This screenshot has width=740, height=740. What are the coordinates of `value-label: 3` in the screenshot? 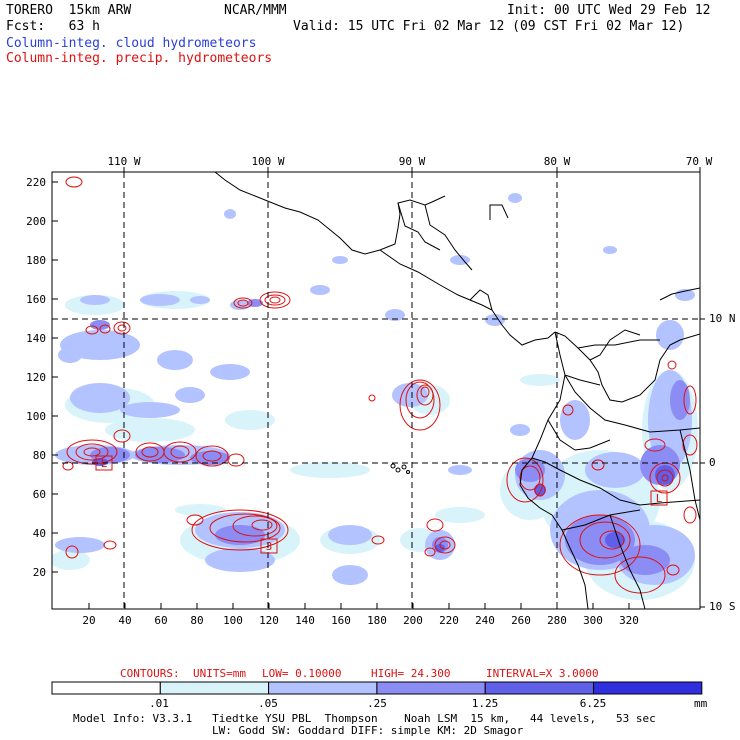 It's located at (269, 546).